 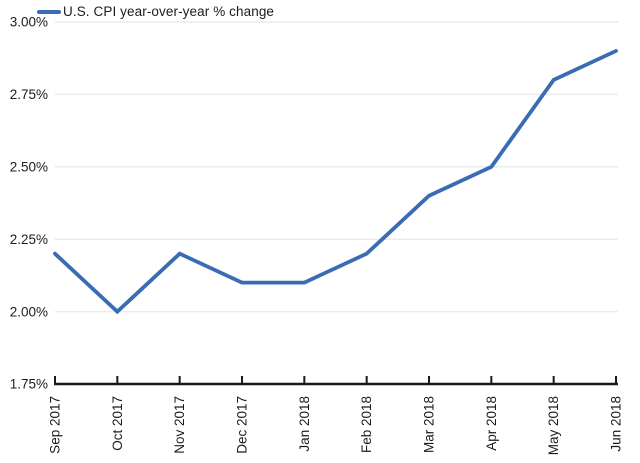 What do you see at coordinates (29, 311) in the screenshot?
I see `y-tick-label: 2.00%` at bounding box center [29, 311].